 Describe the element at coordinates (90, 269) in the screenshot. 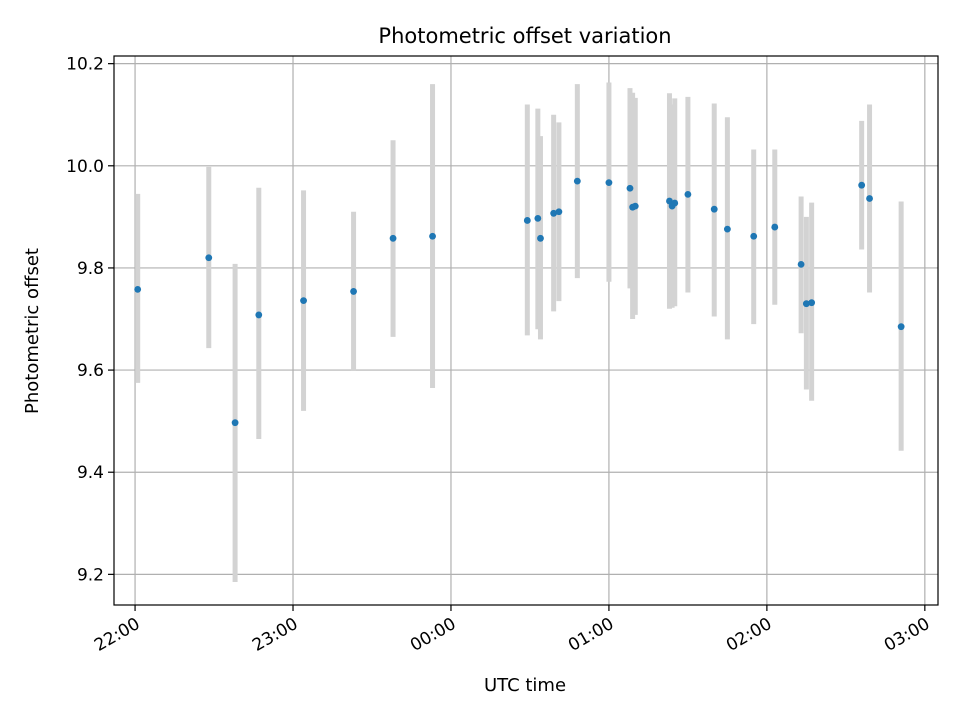

I see `y-tick-label: 9.8` at that location.